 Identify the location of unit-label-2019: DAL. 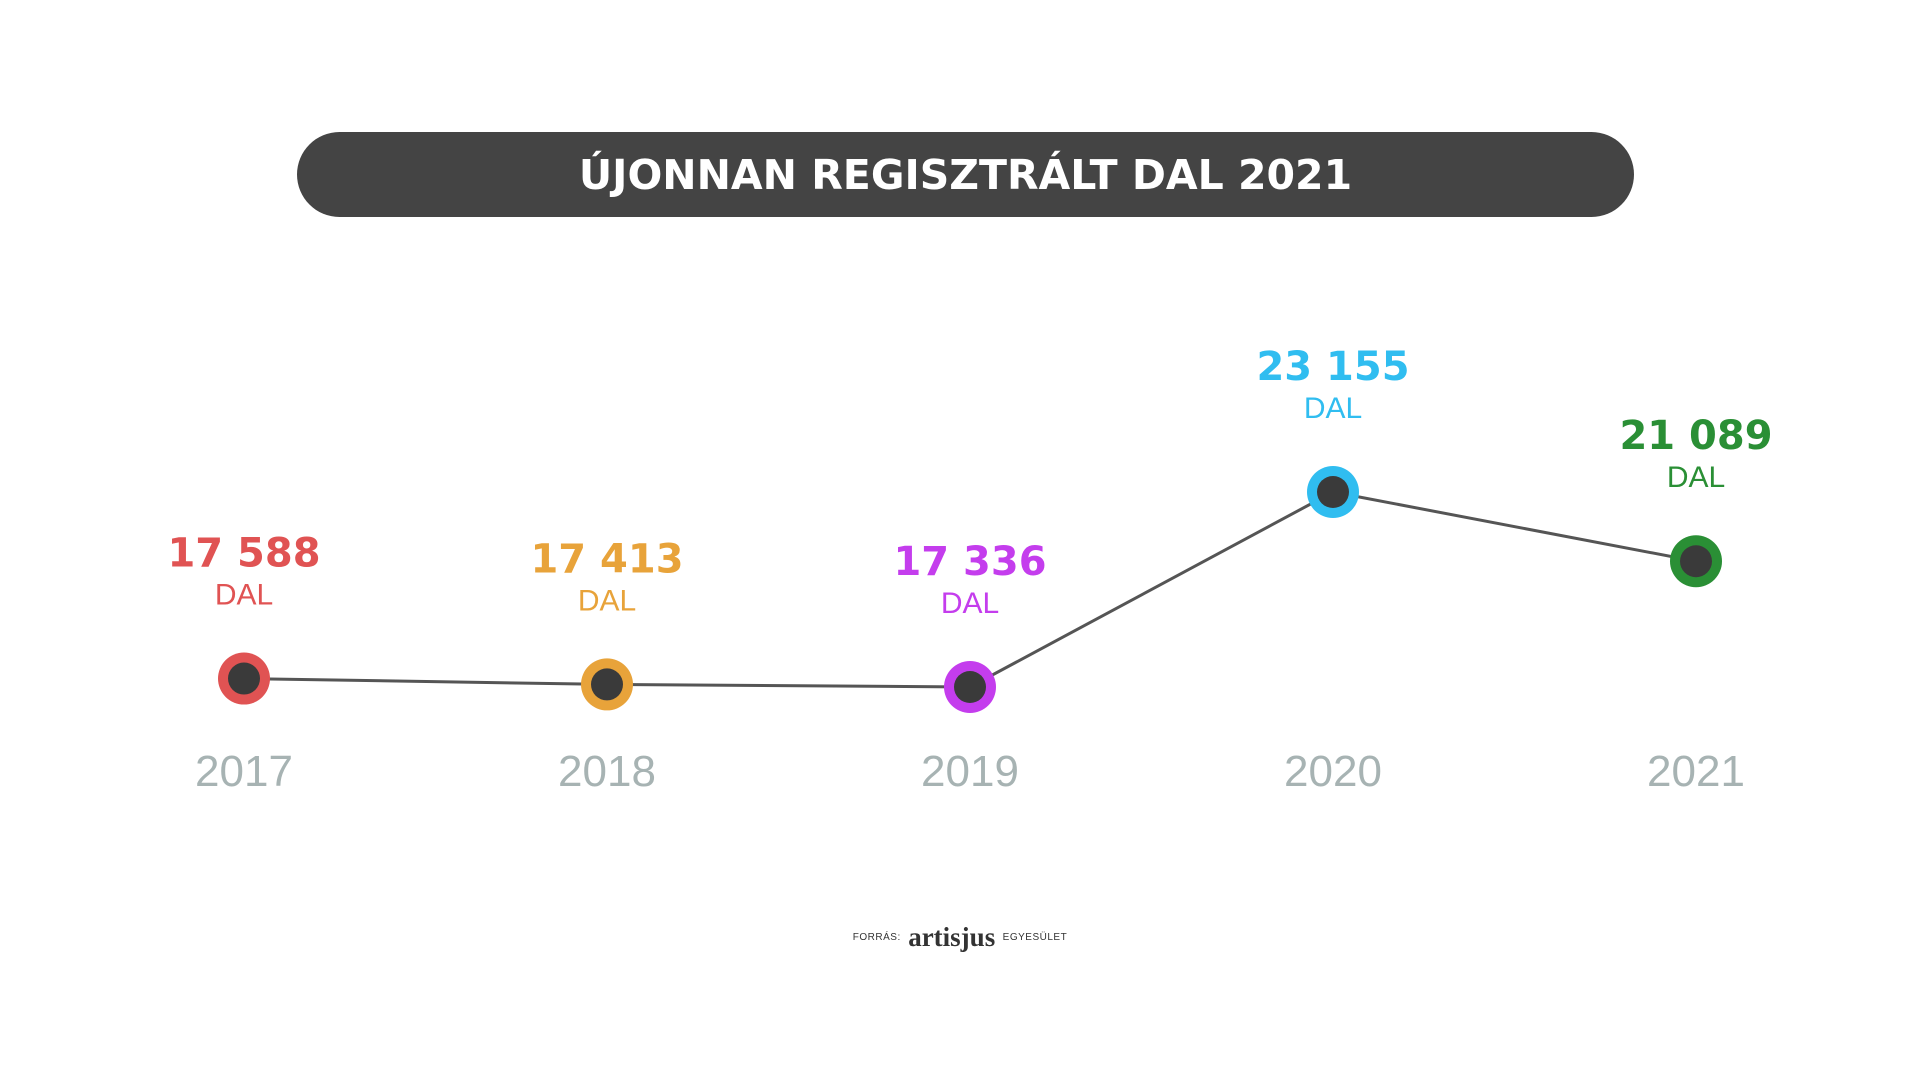
(970, 603).